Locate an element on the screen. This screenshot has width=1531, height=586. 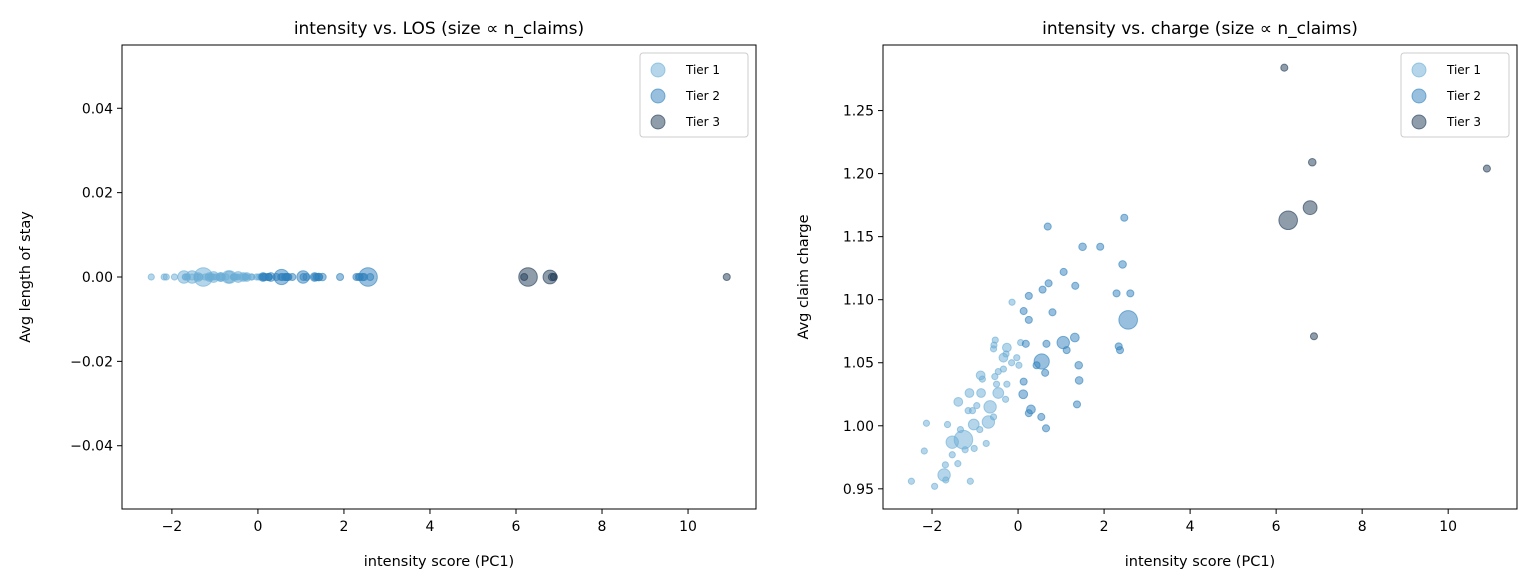
y-tick-label: 1.20 is located at coordinates (858, 175).